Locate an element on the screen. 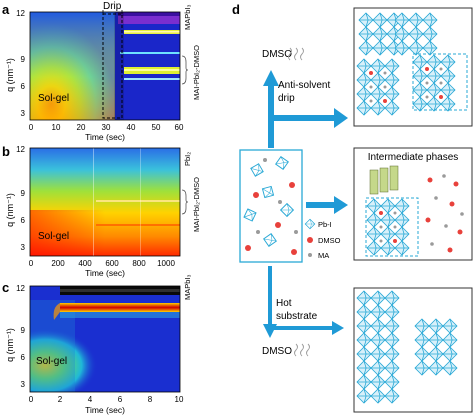 The width and height of the screenshot is (474, 417). antisolvent-line2: drip is located at coordinates (286, 98).